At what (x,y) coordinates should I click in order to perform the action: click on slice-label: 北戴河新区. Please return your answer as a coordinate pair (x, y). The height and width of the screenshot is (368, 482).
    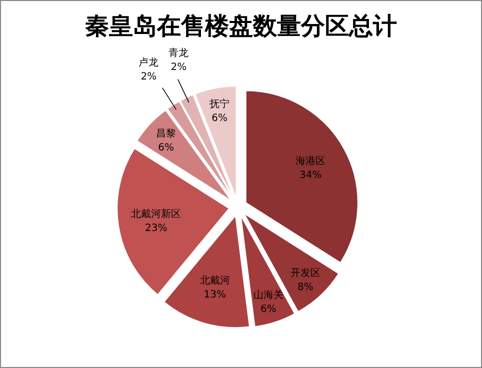
    Looking at the image, I should click on (156, 214).